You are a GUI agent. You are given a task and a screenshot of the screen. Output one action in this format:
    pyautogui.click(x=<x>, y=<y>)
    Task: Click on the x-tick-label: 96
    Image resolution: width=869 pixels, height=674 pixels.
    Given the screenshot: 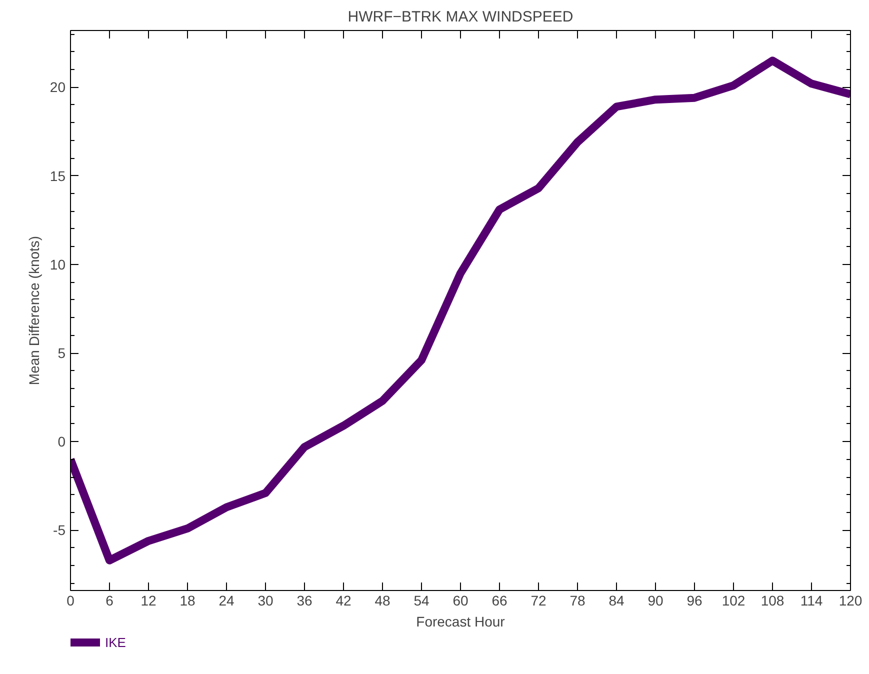 What is the action you would take?
    pyautogui.click(x=694, y=600)
    